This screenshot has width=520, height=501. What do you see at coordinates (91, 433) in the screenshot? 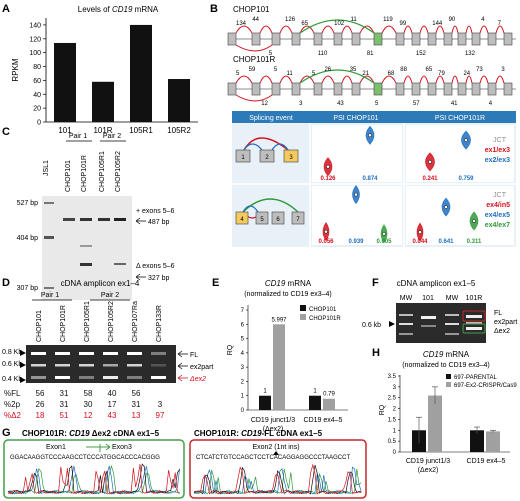
I see `g-left-title: CHOP101R: CD19 Δex2 cDNA ex1–5` at bounding box center [91, 433].